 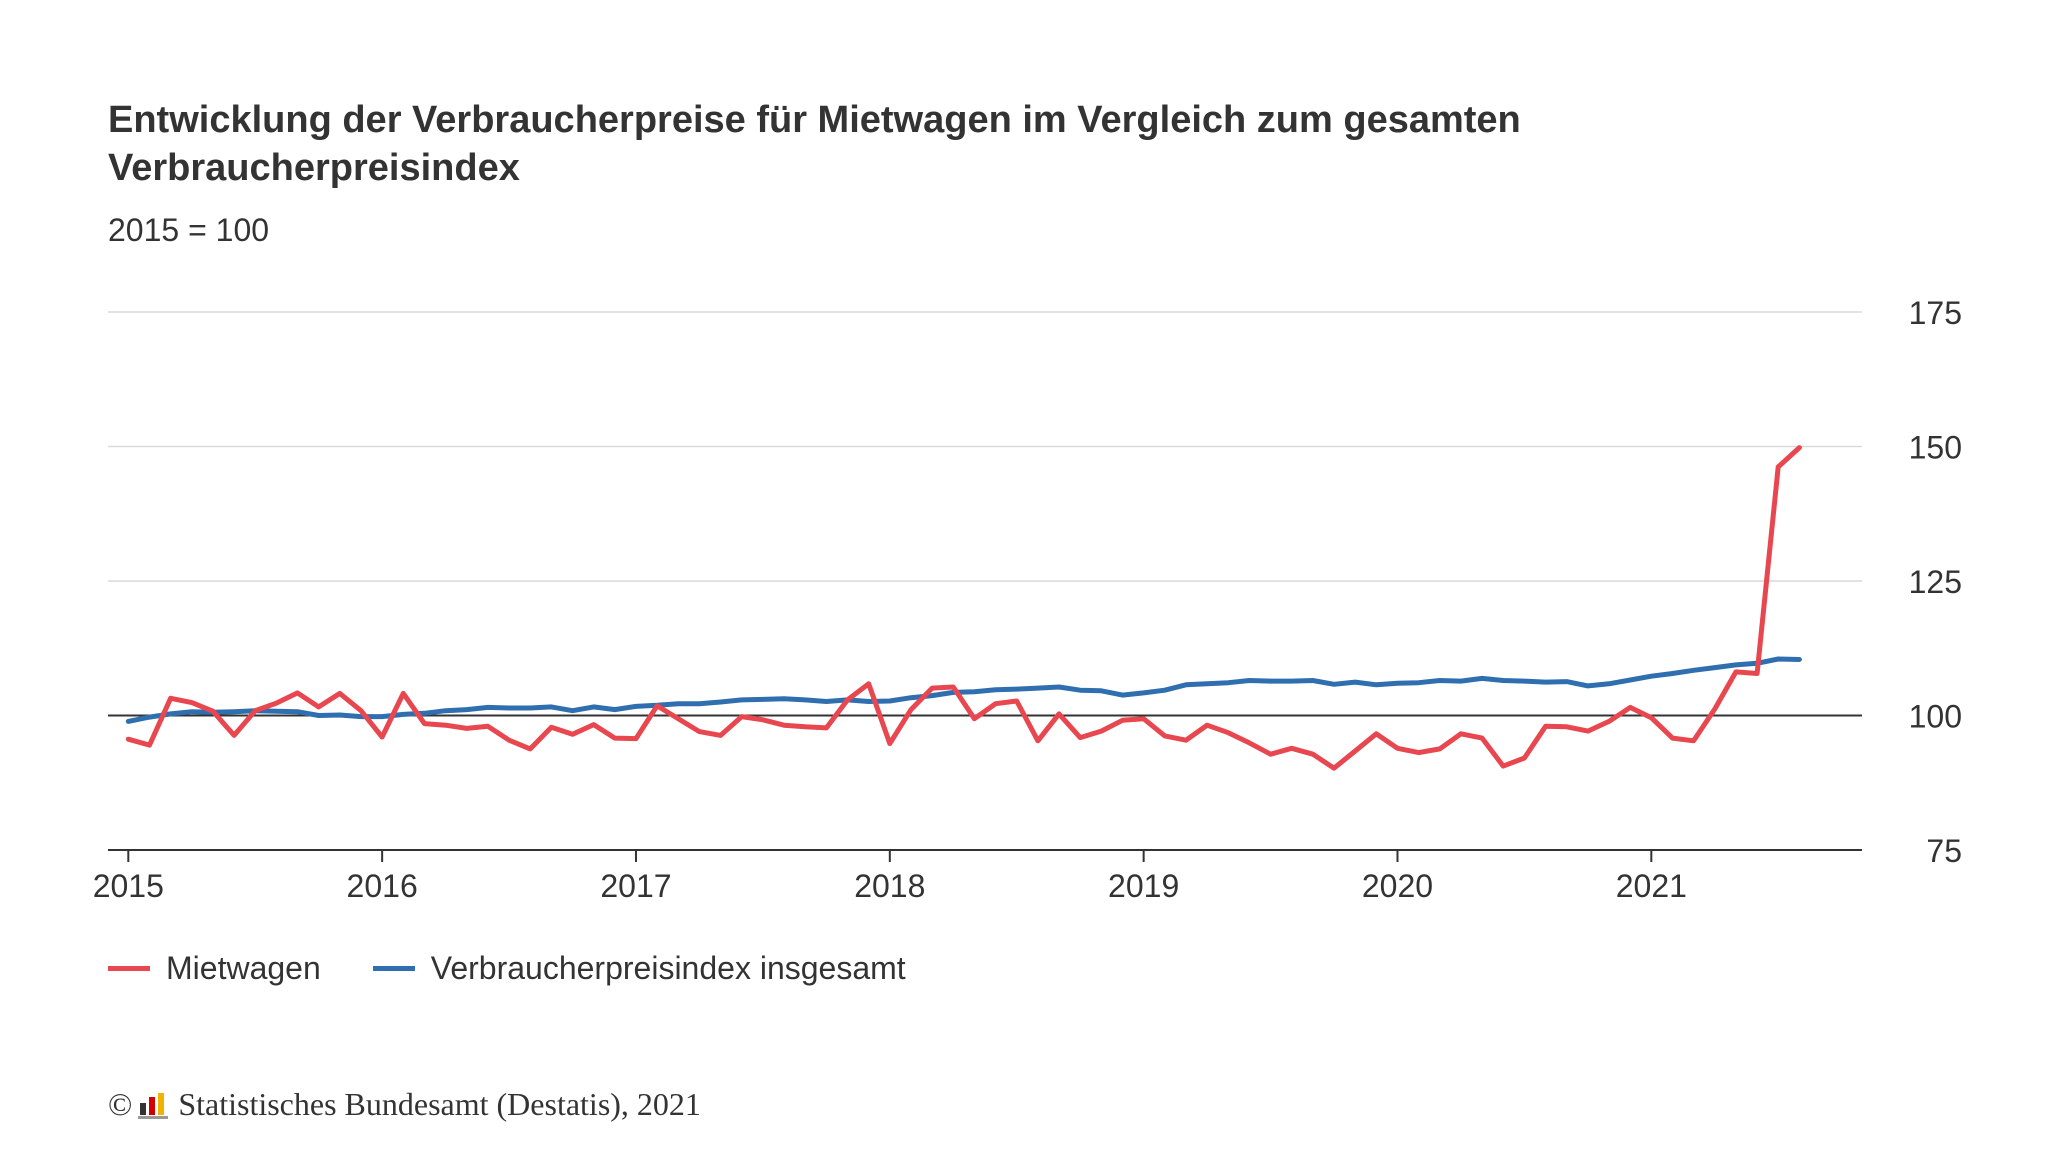 I want to click on x-tick-label-2017: 2017, so click(x=635, y=886).